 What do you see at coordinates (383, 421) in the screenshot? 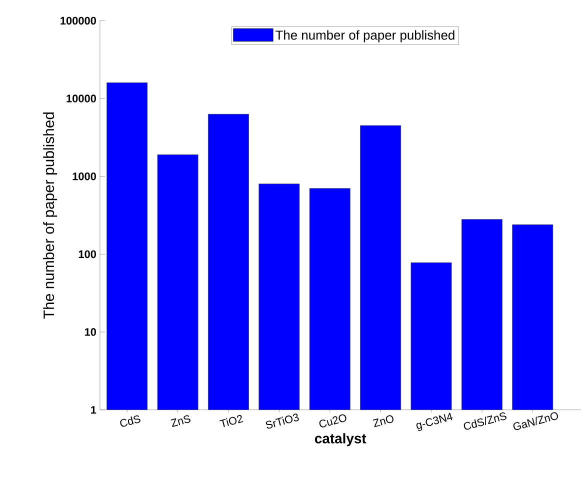
I see `x-tick-label: ZnO` at bounding box center [383, 421].